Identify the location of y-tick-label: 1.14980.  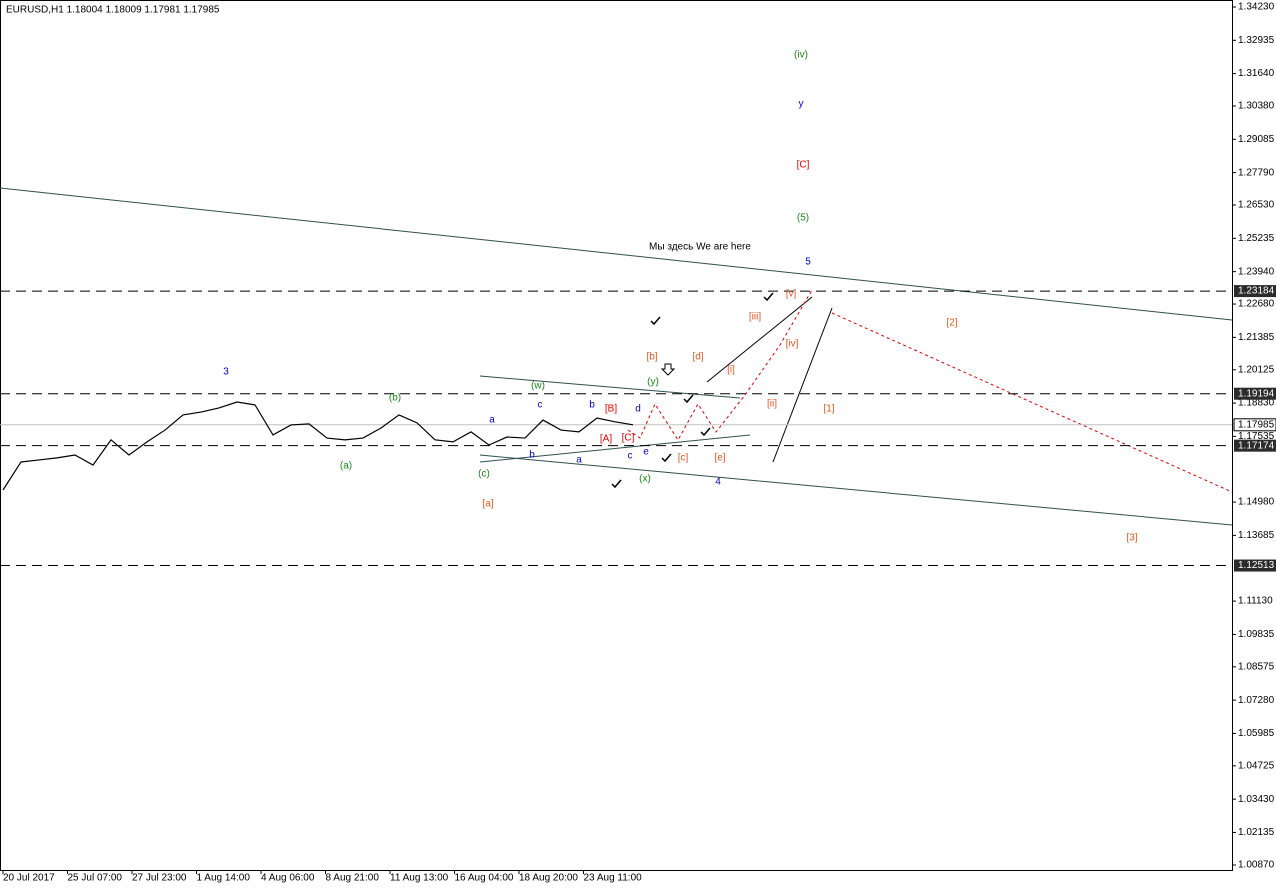
(1256, 502).